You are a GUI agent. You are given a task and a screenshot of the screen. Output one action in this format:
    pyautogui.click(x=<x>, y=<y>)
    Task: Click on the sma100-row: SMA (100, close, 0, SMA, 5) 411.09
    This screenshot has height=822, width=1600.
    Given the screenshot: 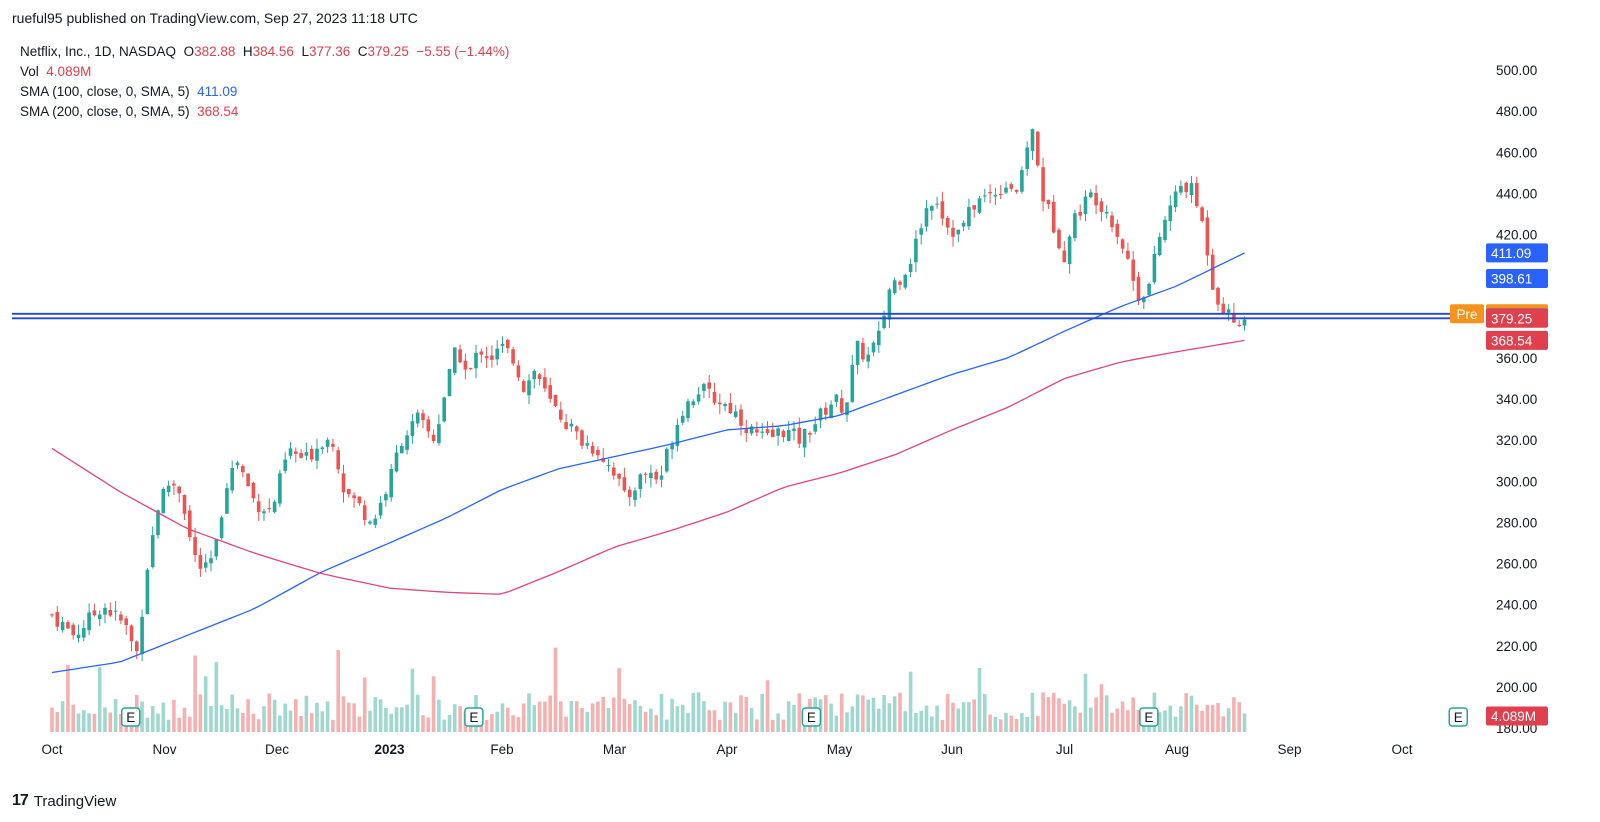 What is the action you would take?
    pyautogui.click(x=264, y=92)
    